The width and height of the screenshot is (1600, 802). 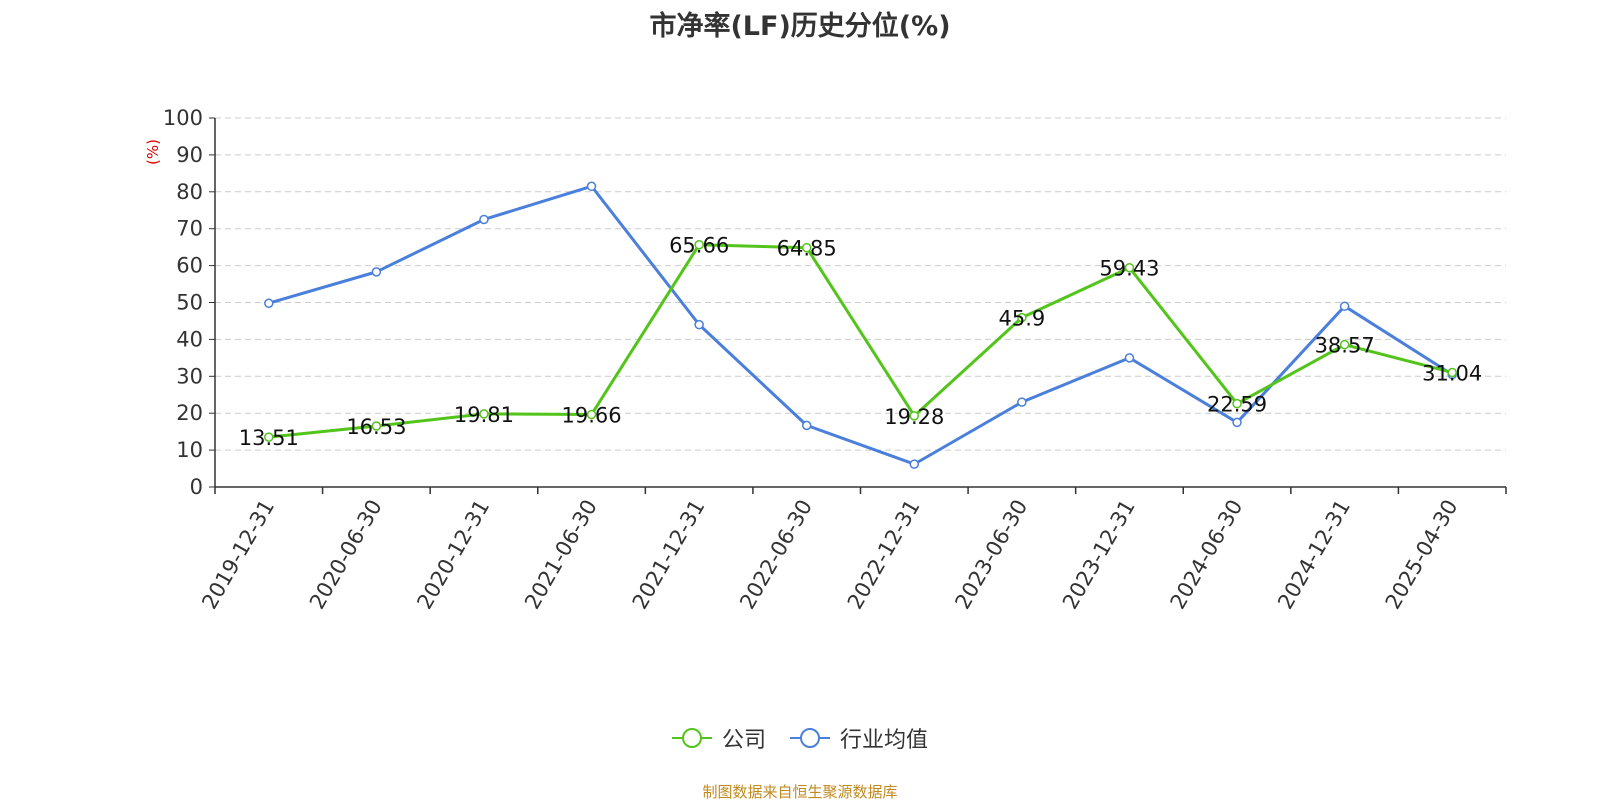 What do you see at coordinates (189, 339) in the screenshot?
I see `y-tick-label: 40` at bounding box center [189, 339].